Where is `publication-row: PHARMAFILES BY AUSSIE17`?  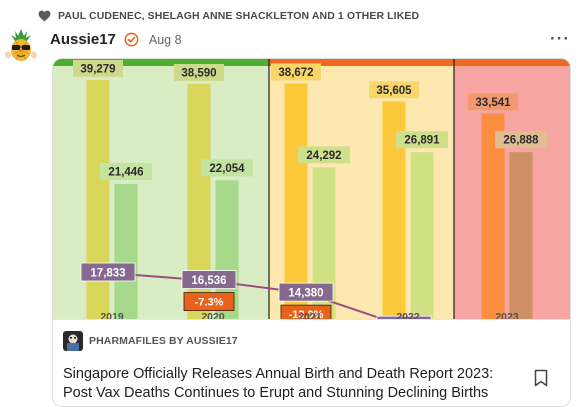
publication-row: PHARMAFILES BY AUSSIE17 is located at coordinates (150, 341).